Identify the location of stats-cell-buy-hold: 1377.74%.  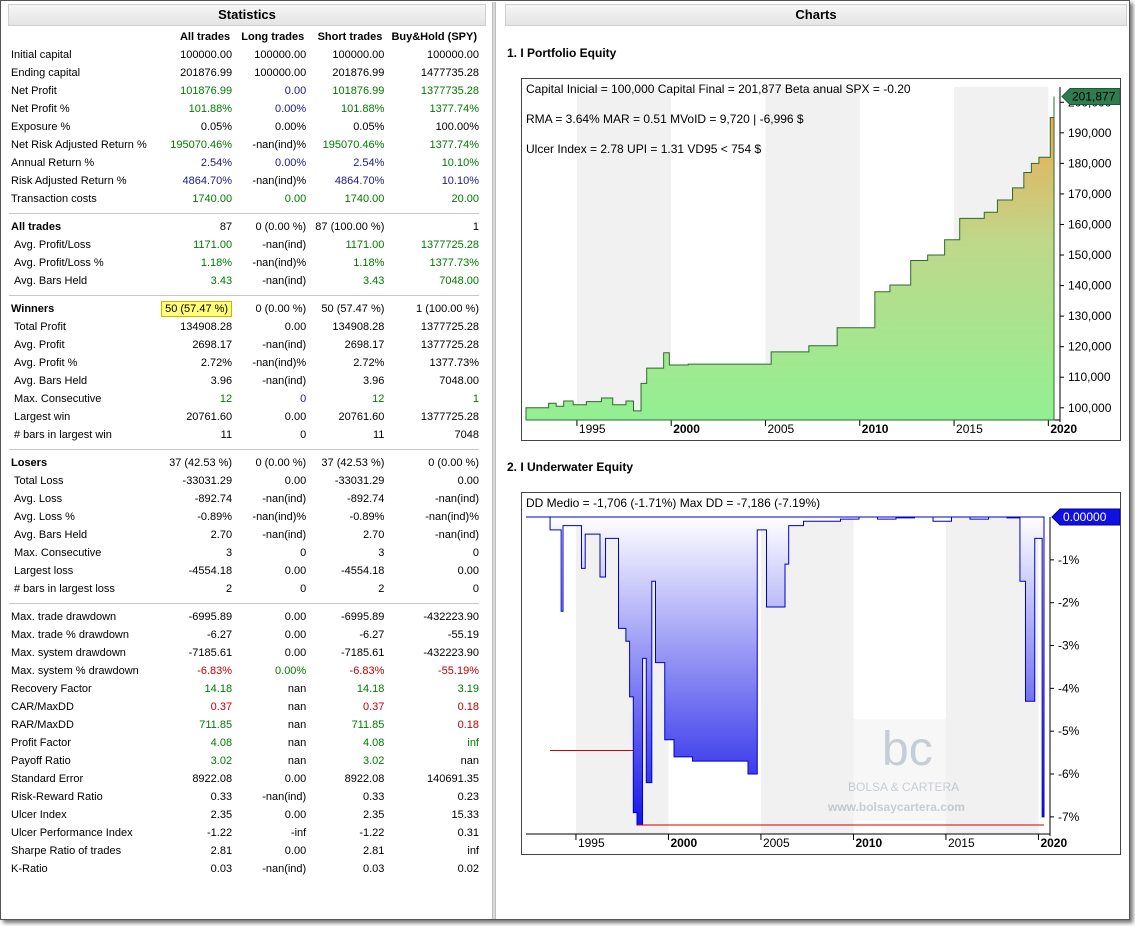
(431, 145).